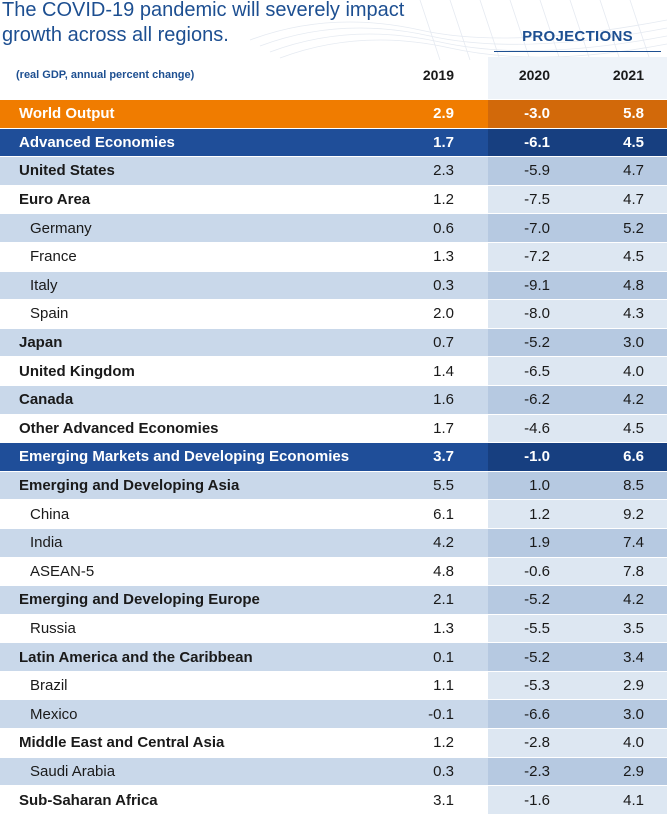 Image resolution: width=667 pixels, height=816 pixels. What do you see at coordinates (333, 400) in the screenshot?
I see `table-row: Canada 1.6 -6.2 4.2` at bounding box center [333, 400].